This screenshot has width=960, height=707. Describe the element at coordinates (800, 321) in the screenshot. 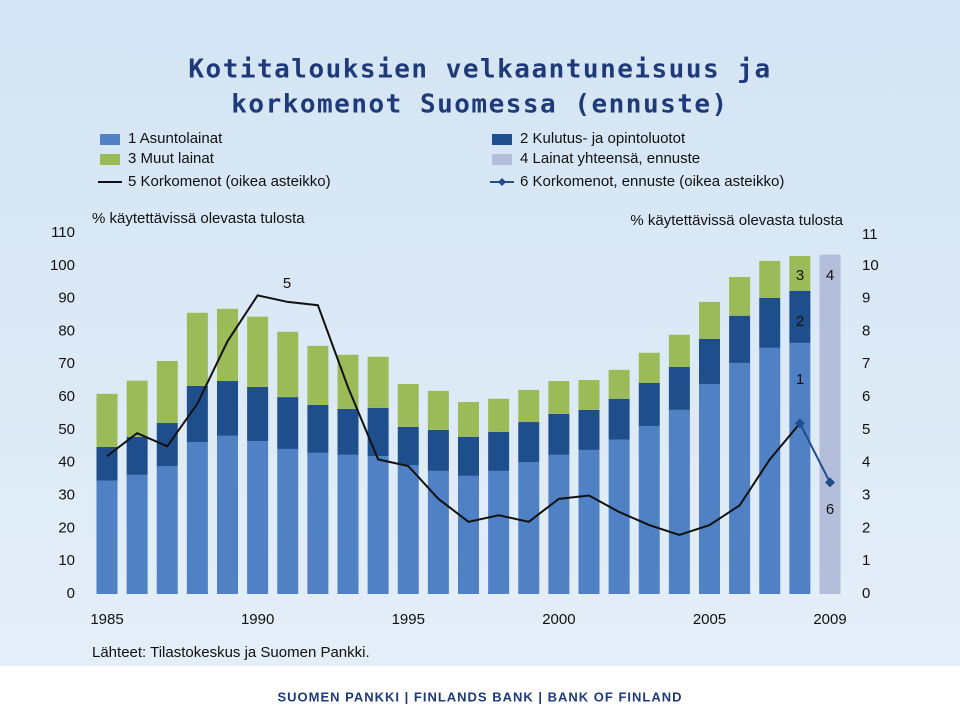

I see `annotation: 2` at that location.